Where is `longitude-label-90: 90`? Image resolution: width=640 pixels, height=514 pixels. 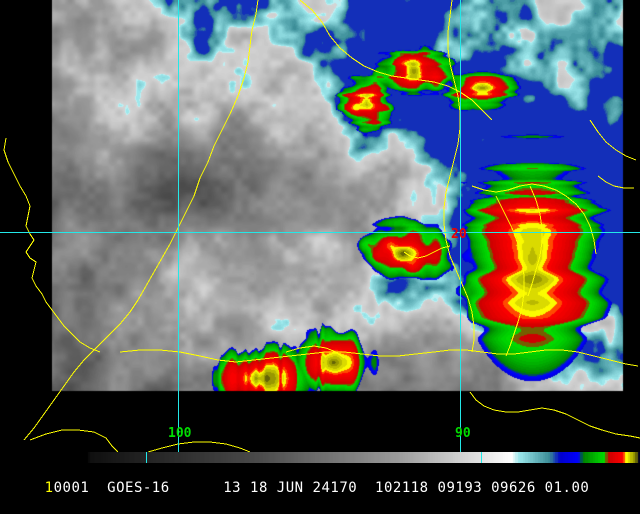 longitude-label-90: 90 is located at coordinates (463, 433).